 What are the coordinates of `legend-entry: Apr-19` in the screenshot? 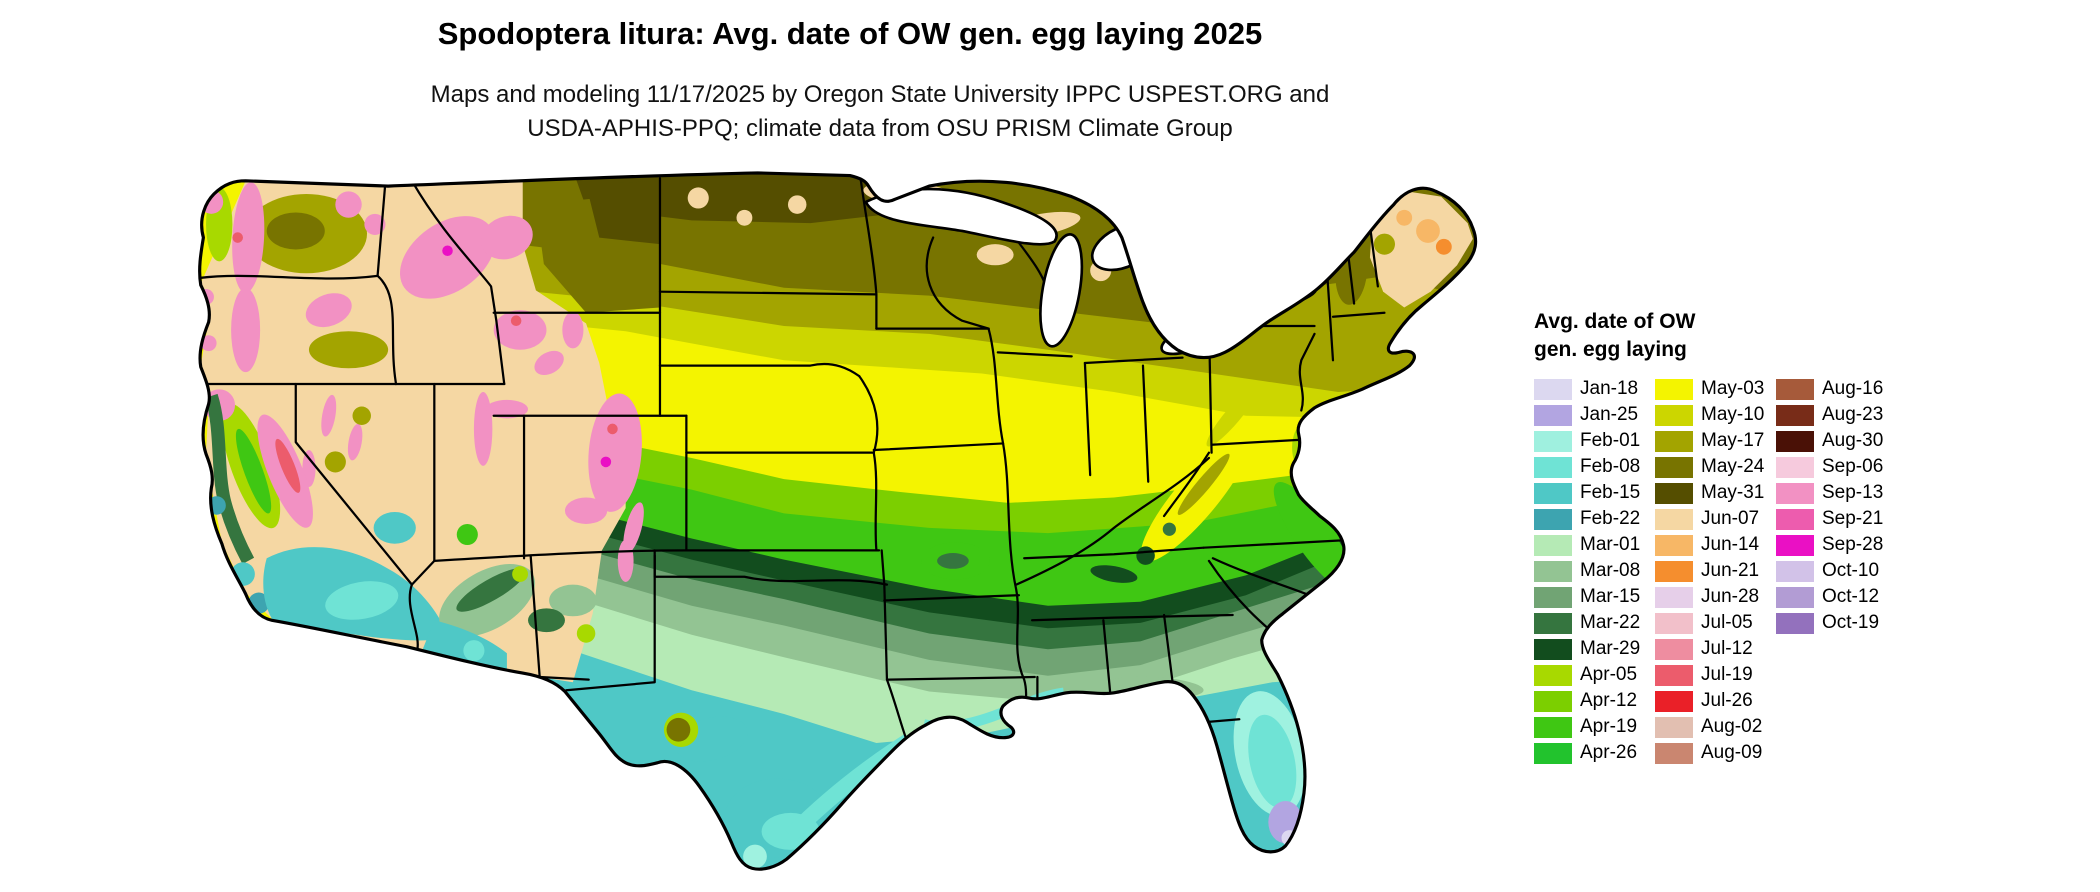 It's located at (1594, 727).